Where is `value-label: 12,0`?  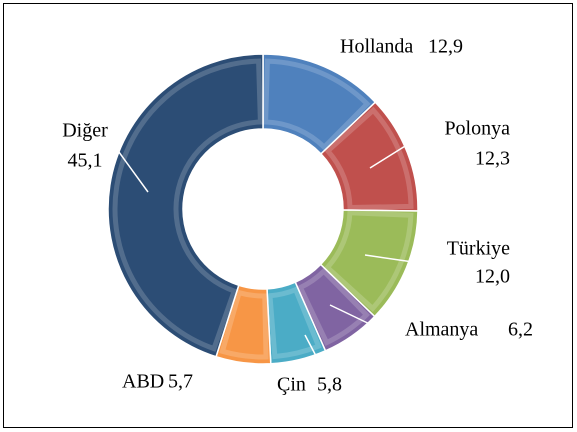
value-label: 12,0 is located at coordinates (492, 277).